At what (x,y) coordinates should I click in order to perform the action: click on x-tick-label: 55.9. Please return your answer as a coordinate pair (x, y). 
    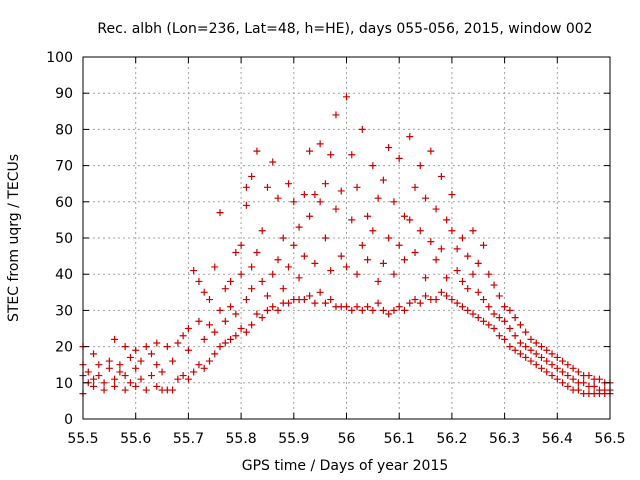
    Looking at the image, I should click on (293, 439).